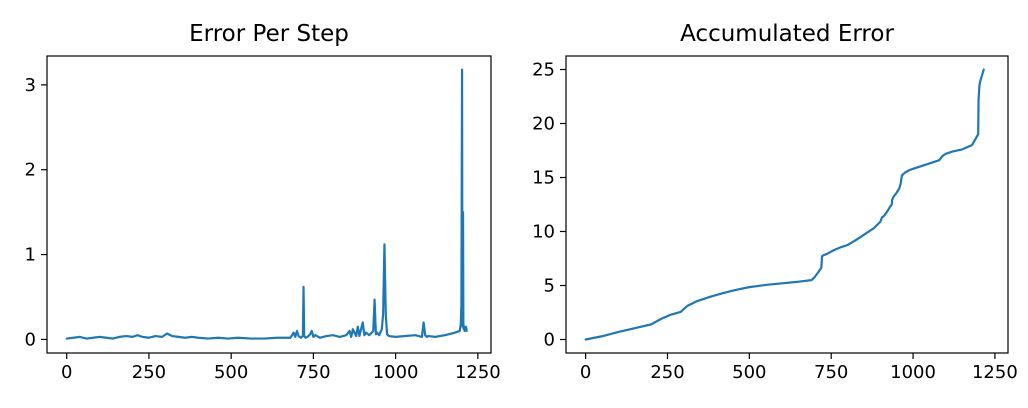  I want to click on y-tick-label: 25, so click(543, 70).